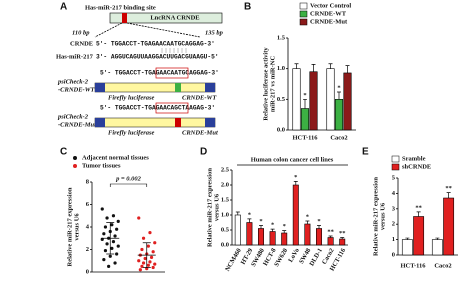 The height and width of the screenshot is (288, 474). I want to click on mut-label: -CRNDE-Mut, so click(77, 124).